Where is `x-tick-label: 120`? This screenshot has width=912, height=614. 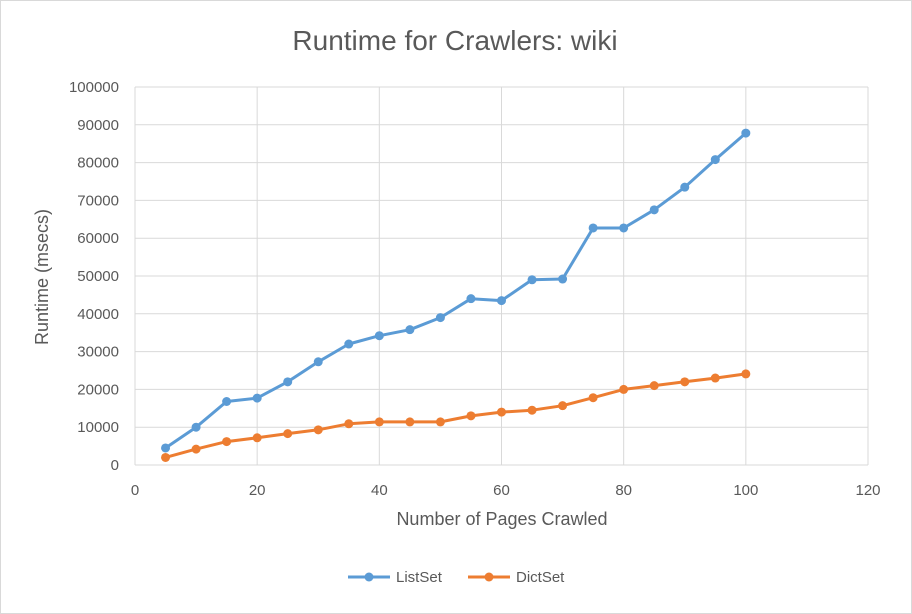 x-tick-label: 120 is located at coordinates (867, 490).